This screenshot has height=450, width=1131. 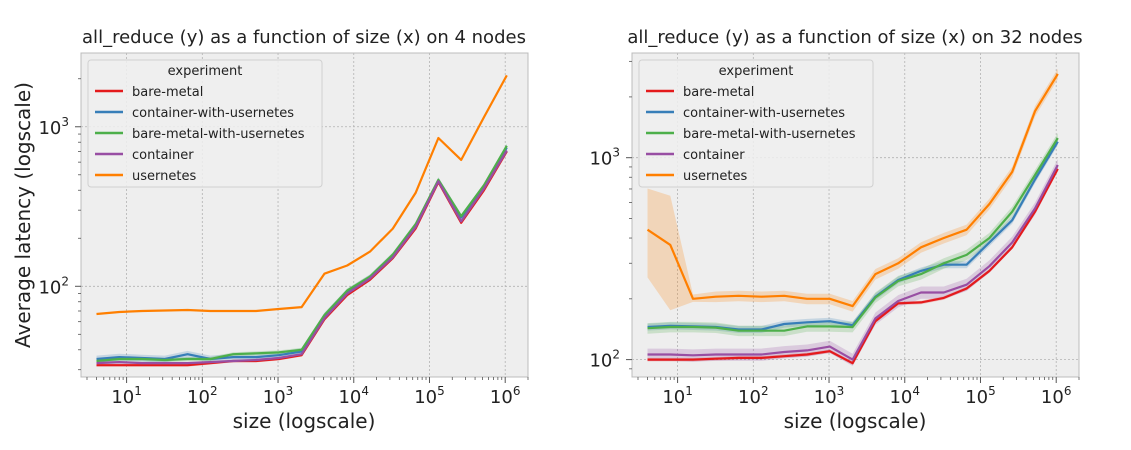 I want to click on x-tick-label: 102, so click(x=753, y=396).